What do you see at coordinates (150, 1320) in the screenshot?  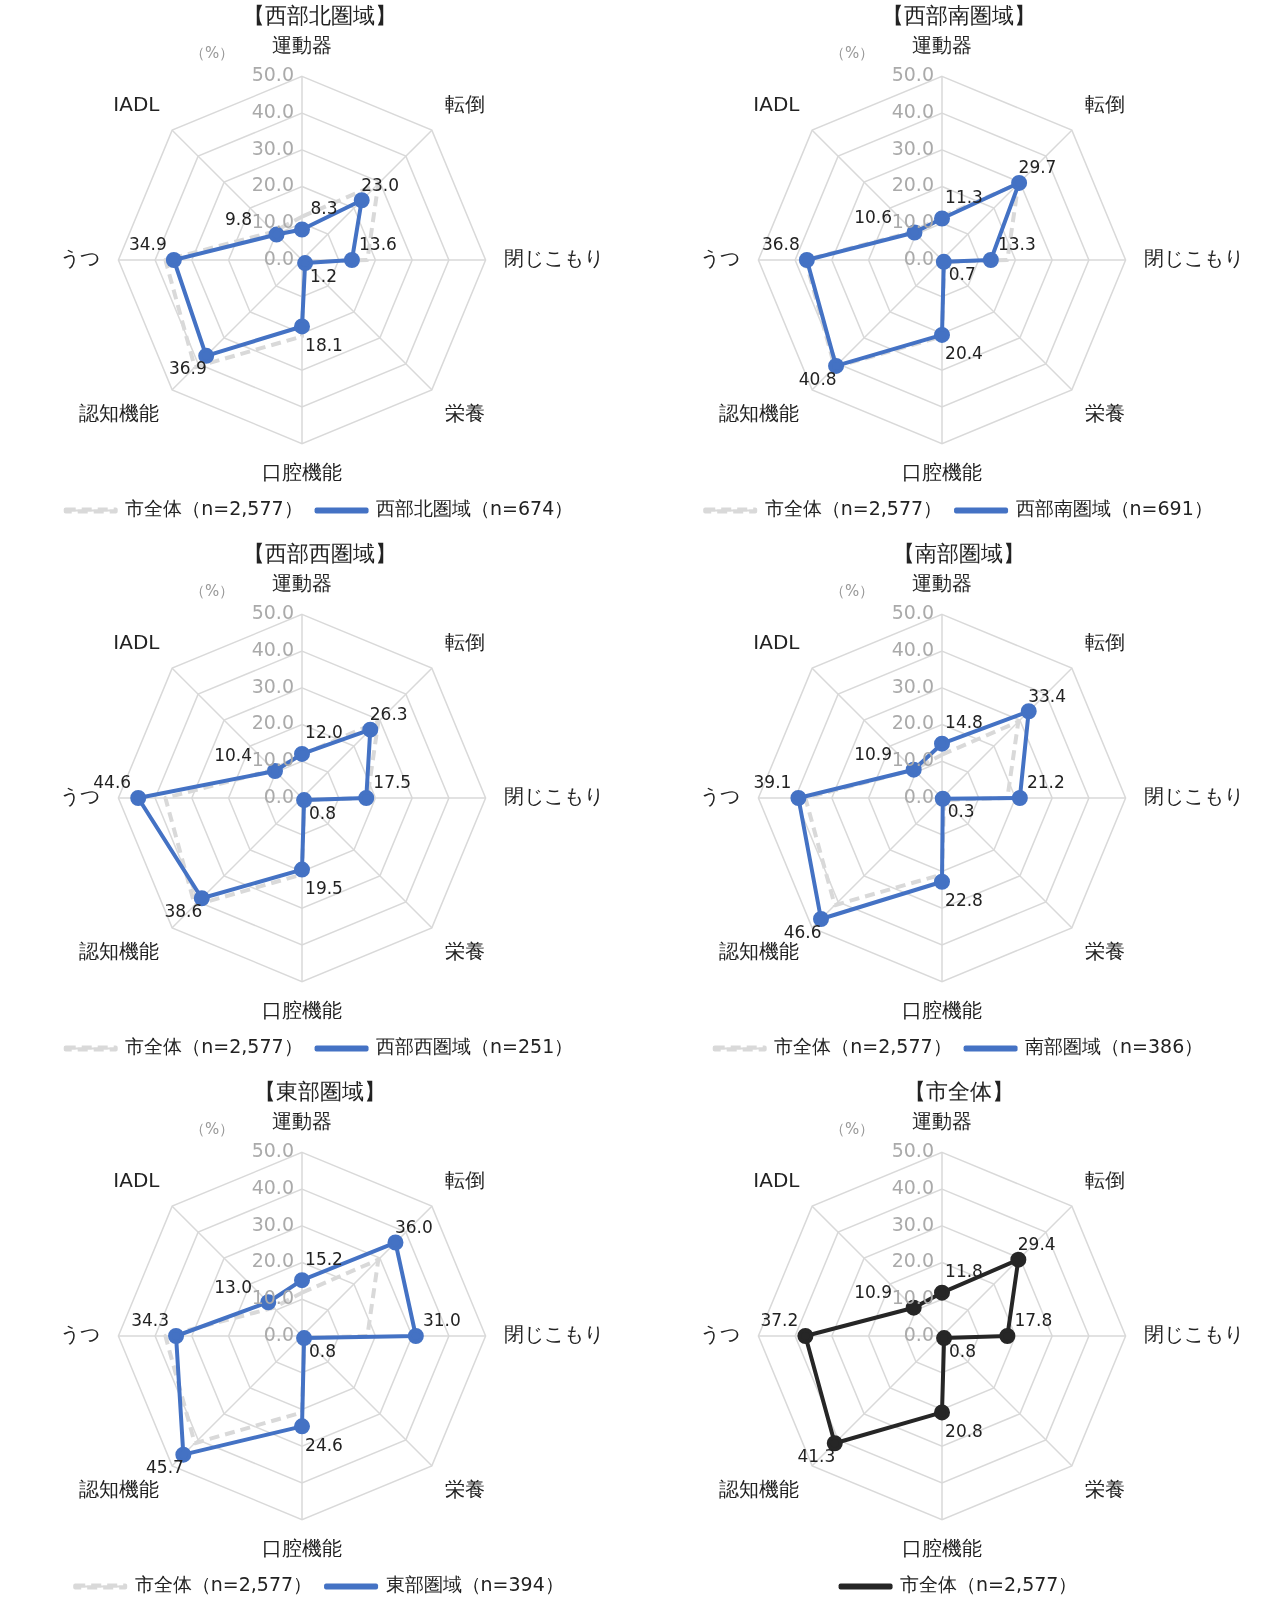 I see `data-label: 34.3` at bounding box center [150, 1320].